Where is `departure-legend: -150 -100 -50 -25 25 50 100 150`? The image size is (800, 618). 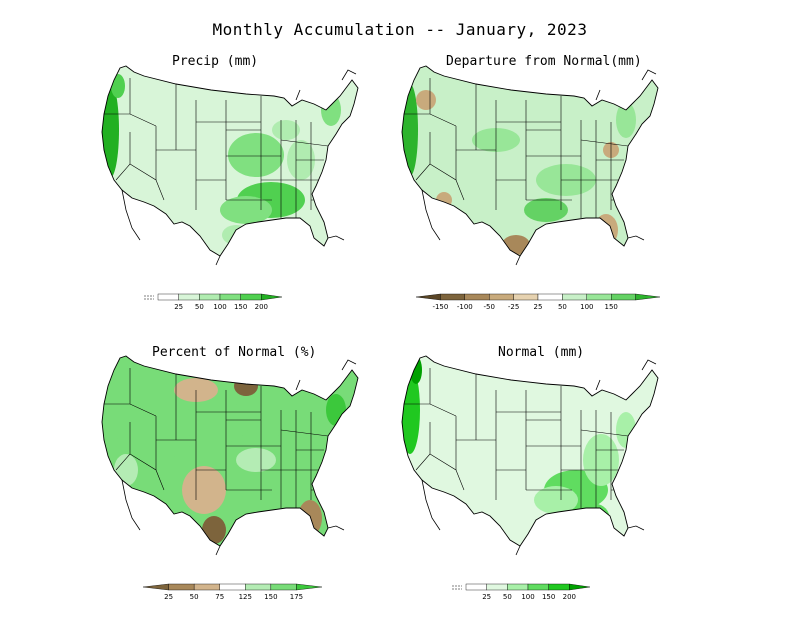
departure-legend: -150 -100 -50 -25 25 50 100 150 is located at coordinates (538, 302).